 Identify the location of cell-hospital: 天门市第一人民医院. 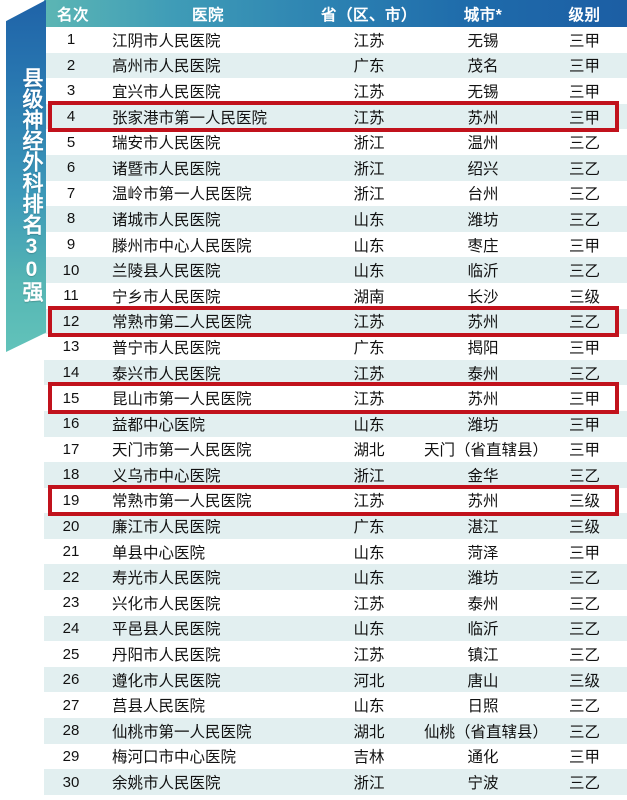
(182, 451).